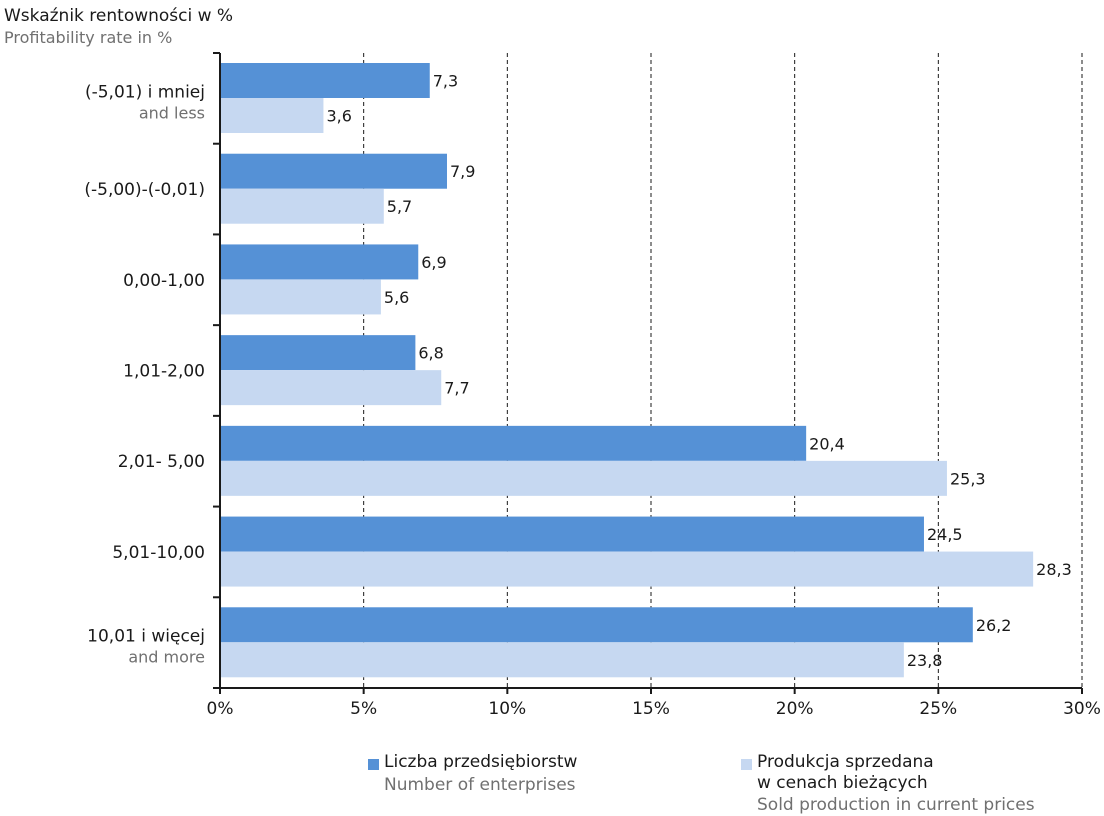 This screenshot has height=816, width=1104. Describe the element at coordinates (1082, 709) in the screenshot. I see `x-tick-label: 30%` at that location.